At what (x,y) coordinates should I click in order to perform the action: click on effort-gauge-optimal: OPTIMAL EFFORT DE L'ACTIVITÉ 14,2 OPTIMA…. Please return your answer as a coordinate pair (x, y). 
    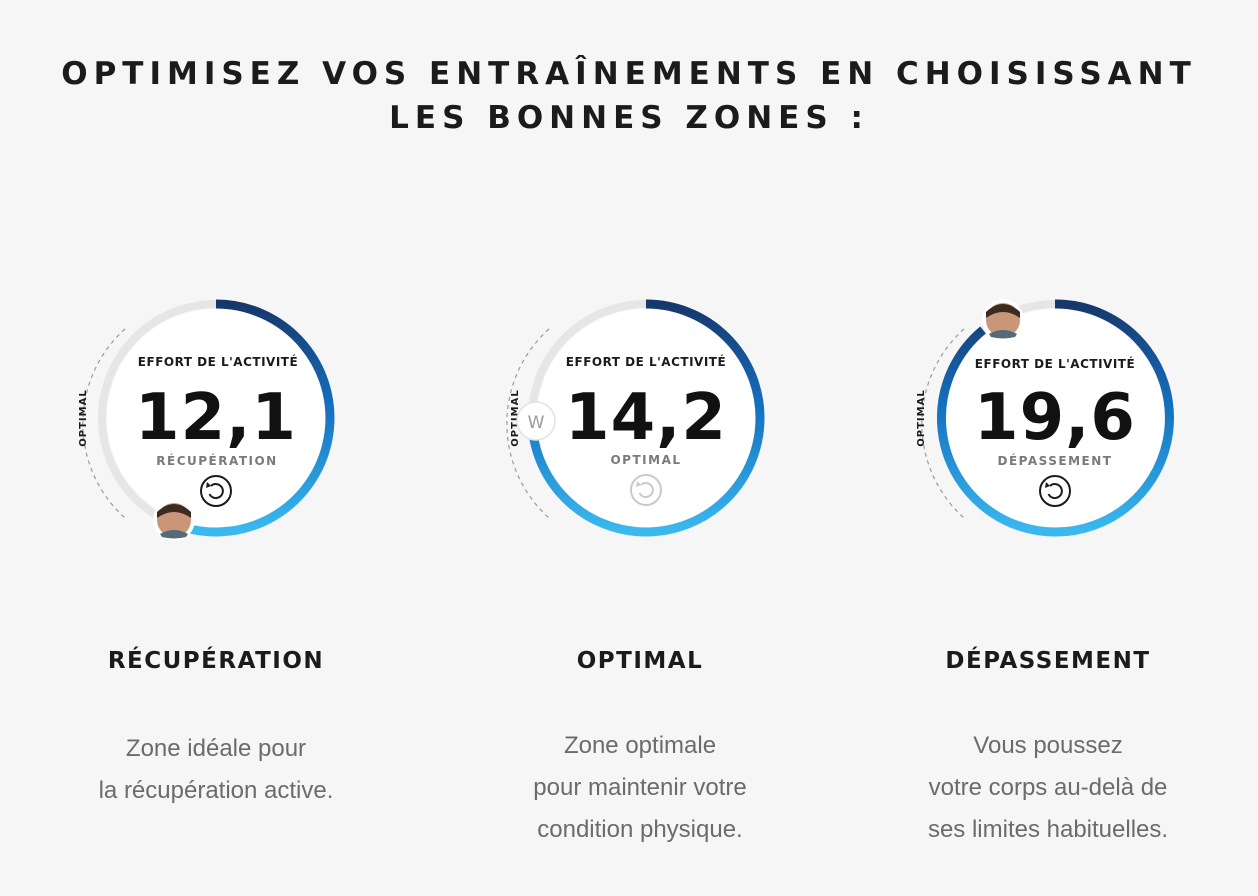
    Looking at the image, I should click on (635, 418).